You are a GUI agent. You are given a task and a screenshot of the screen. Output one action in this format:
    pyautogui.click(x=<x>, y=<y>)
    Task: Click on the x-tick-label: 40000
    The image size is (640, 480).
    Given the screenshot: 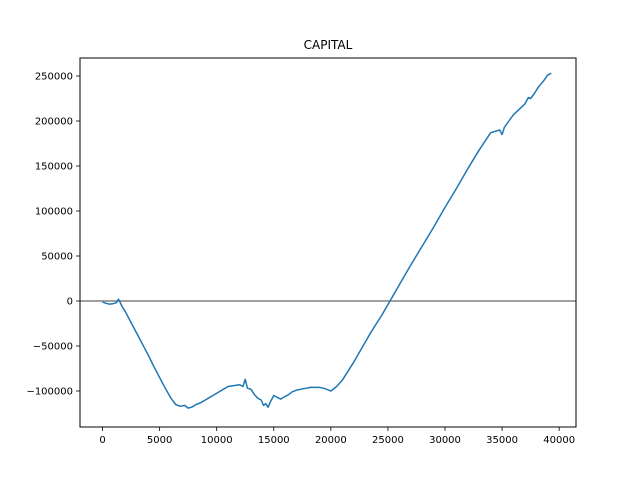 What is the action you would take?
    pyautogui.click(x=559, y=440)
    